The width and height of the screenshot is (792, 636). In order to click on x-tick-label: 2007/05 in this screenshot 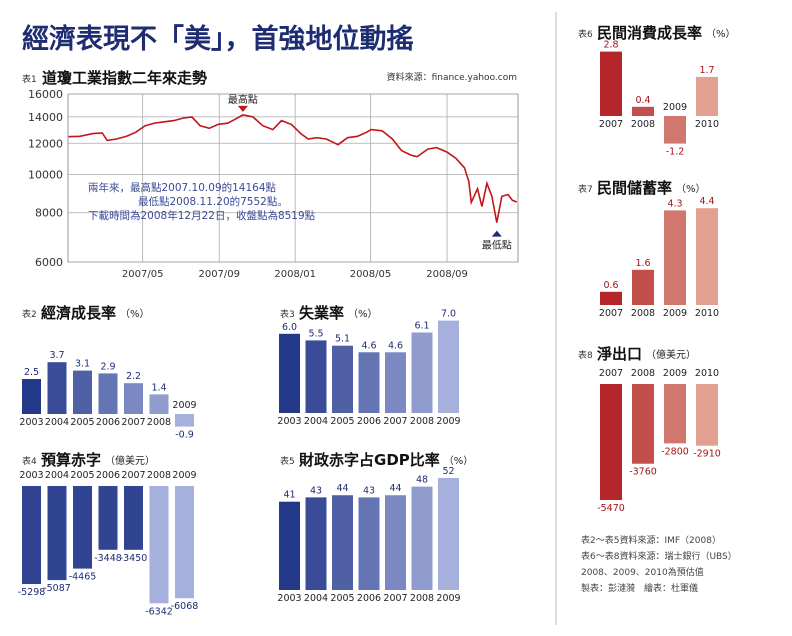, I will do `click(143, 274)`.